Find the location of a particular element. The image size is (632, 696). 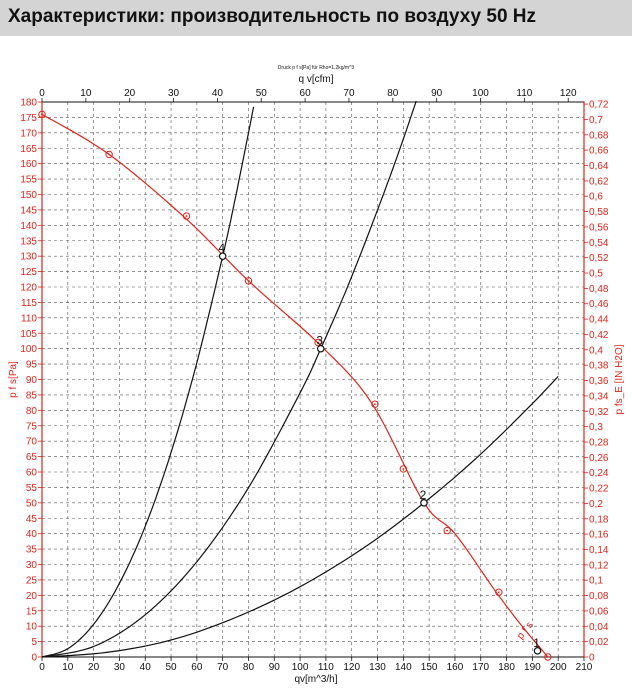

y-tick-label: 175 is located at coordinates (28, 118).